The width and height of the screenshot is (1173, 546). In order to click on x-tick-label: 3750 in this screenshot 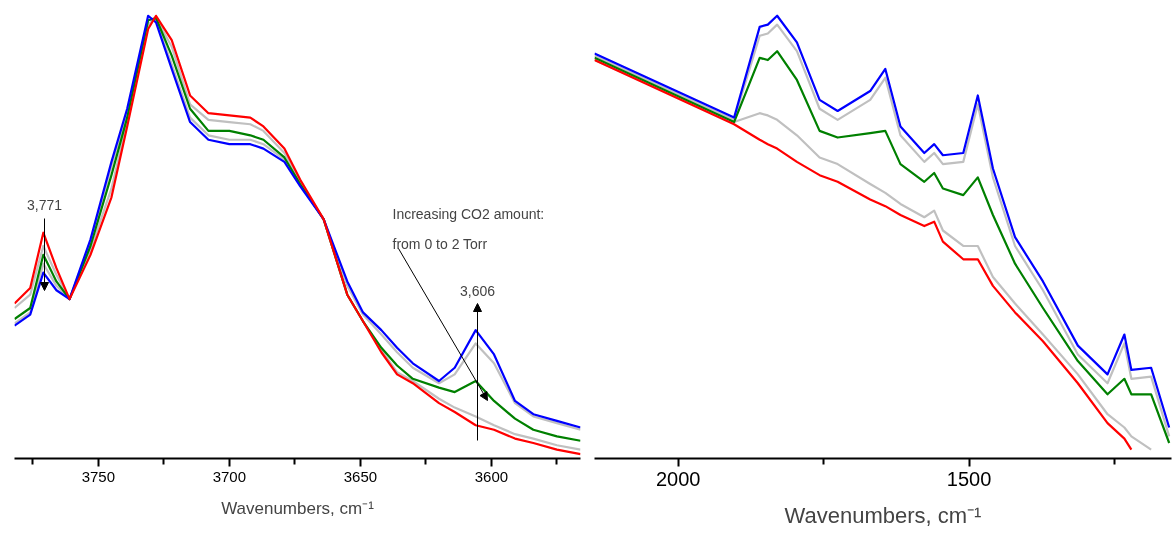, I will do `click(98, 476)`.